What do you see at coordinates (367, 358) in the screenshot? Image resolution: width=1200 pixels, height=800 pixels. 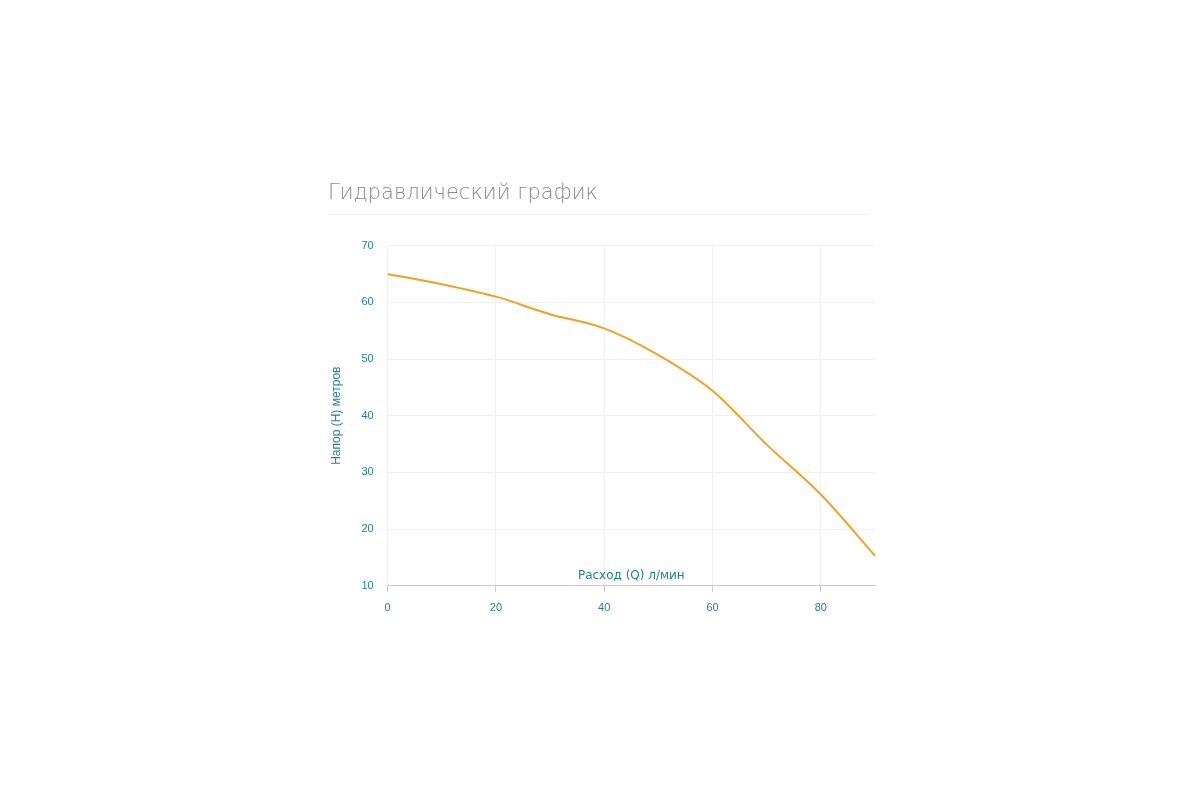 I see `y-tick-label: 50` at bounding box center [367, 358].